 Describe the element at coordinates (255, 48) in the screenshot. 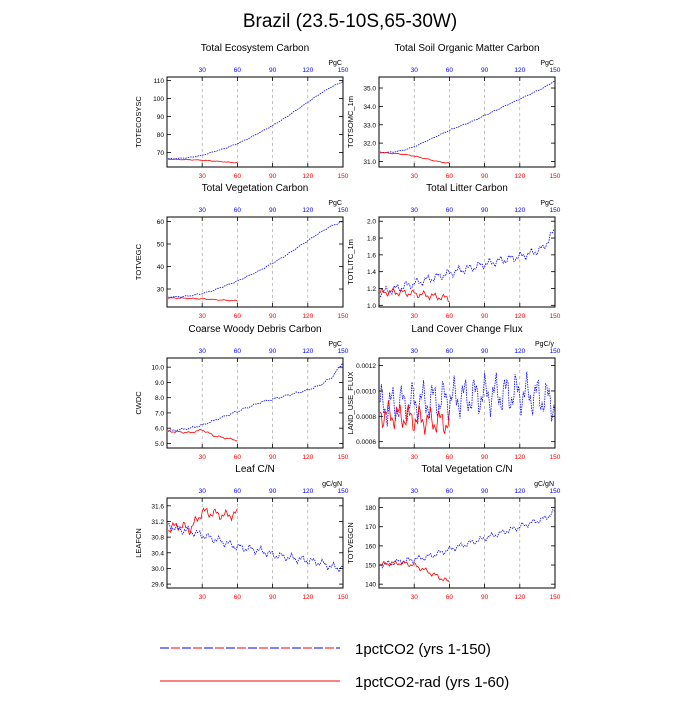

I see `panel-title: Total Ecosystem Carbon` at that location.